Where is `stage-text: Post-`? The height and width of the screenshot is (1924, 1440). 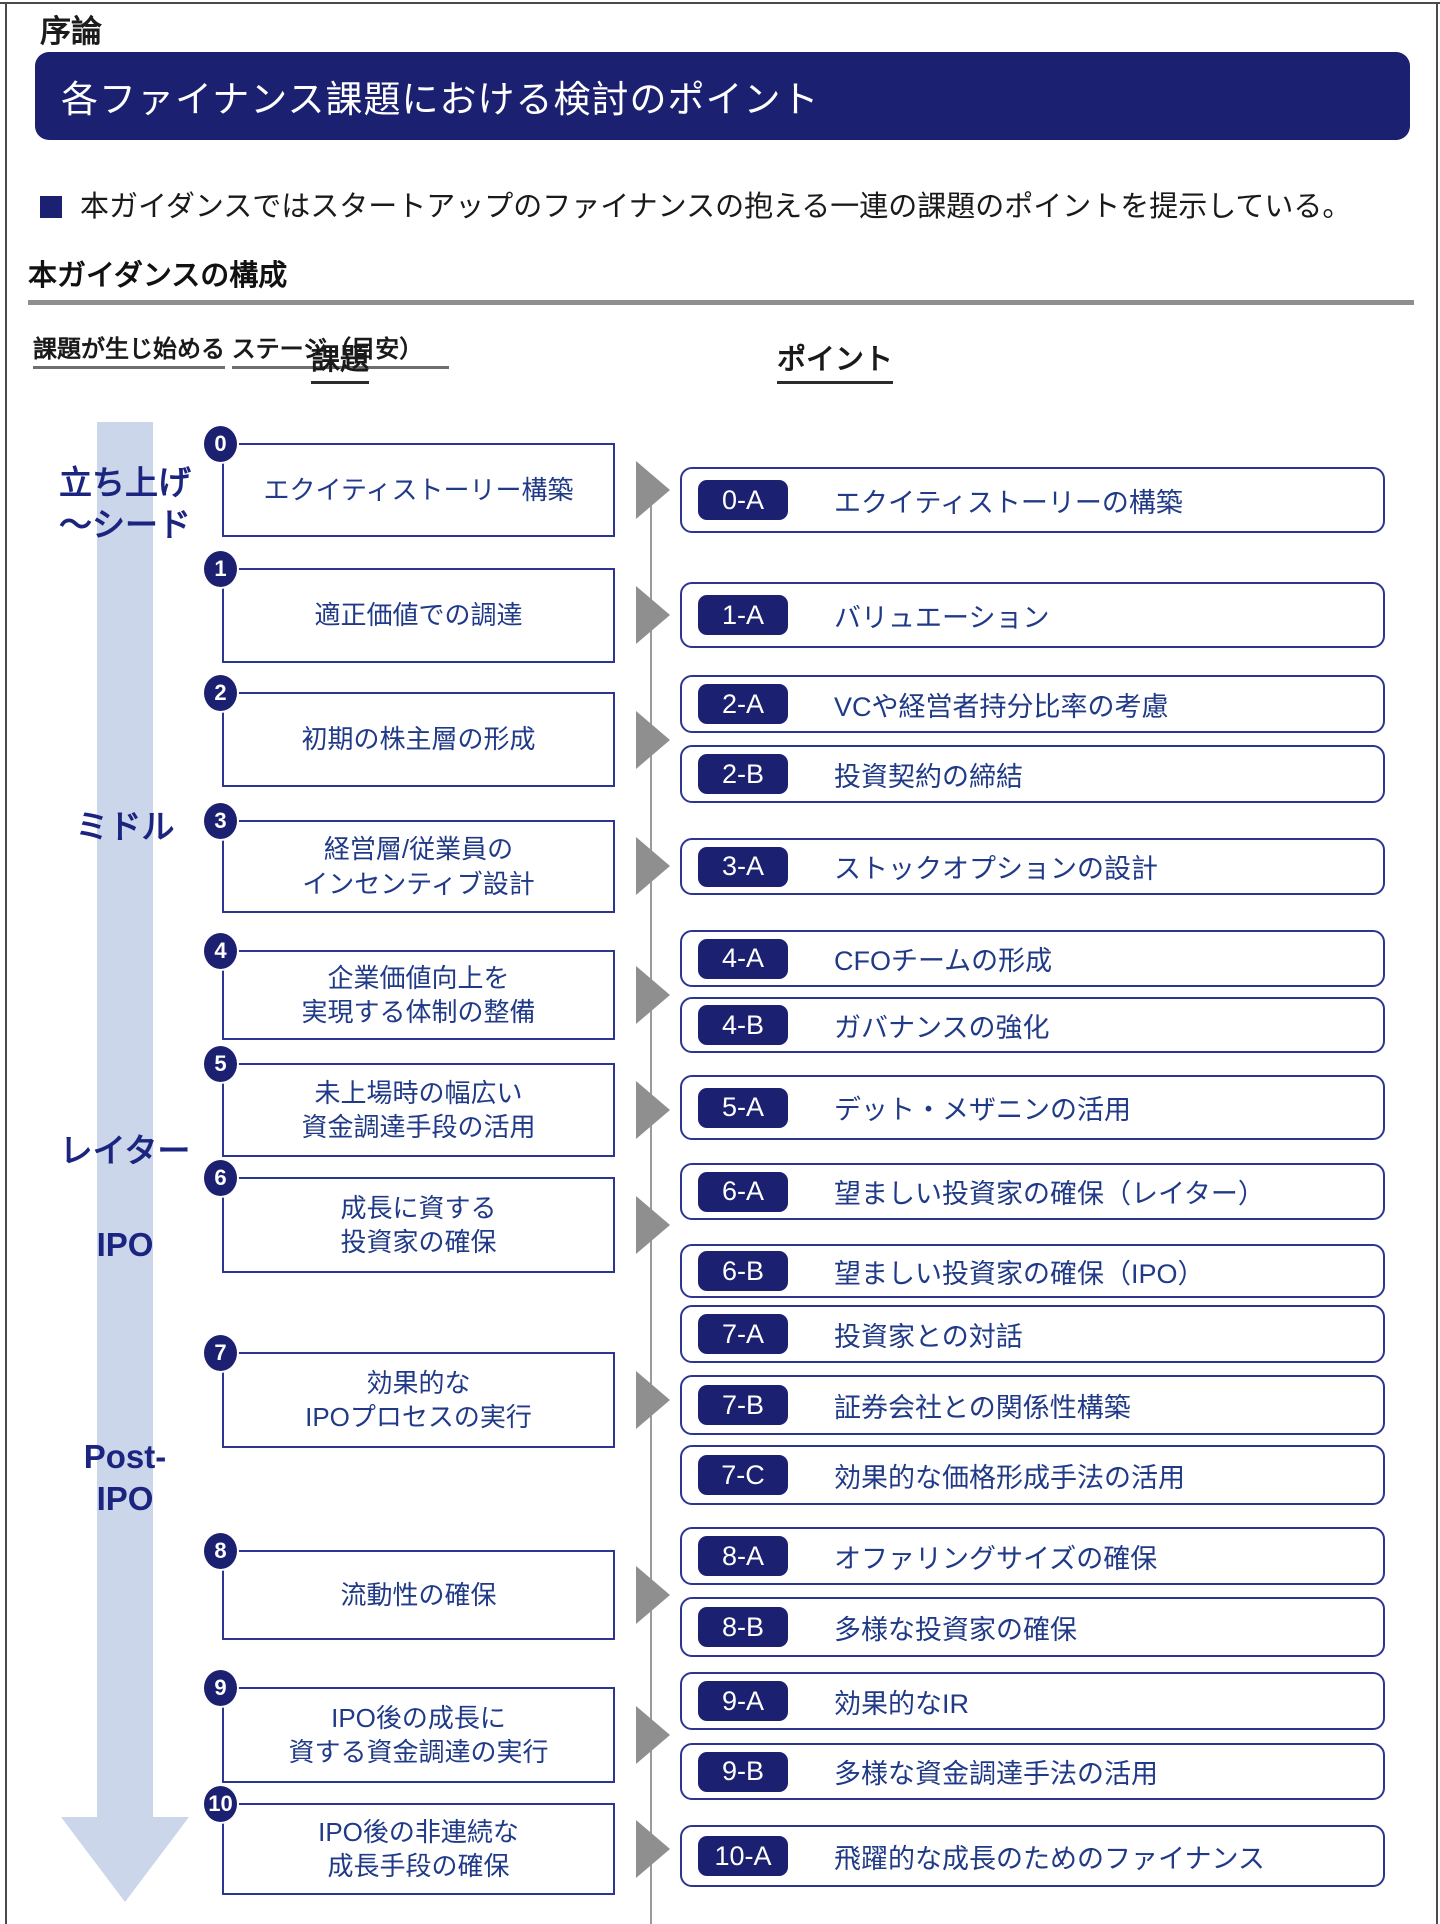 stage-text: Post- is located at coordinates (125, 1456).